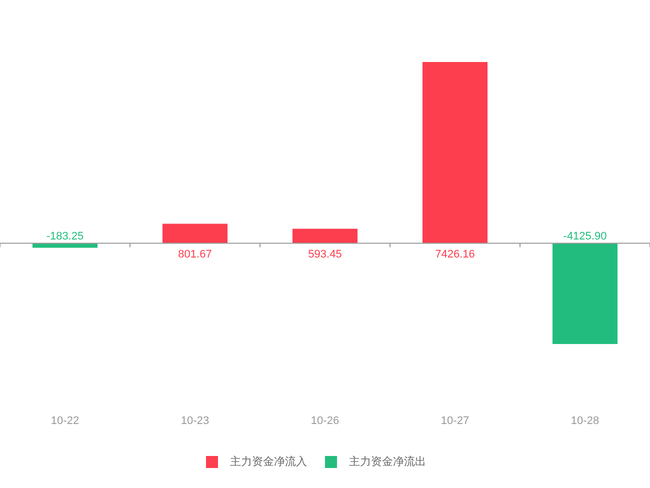 The width and height of the screenshot is (650, 488). What do you see at coordinates (387, 462) in the screenshot?
I see `legend-label: 主力资金净流出` at bounding box center [387, 462].